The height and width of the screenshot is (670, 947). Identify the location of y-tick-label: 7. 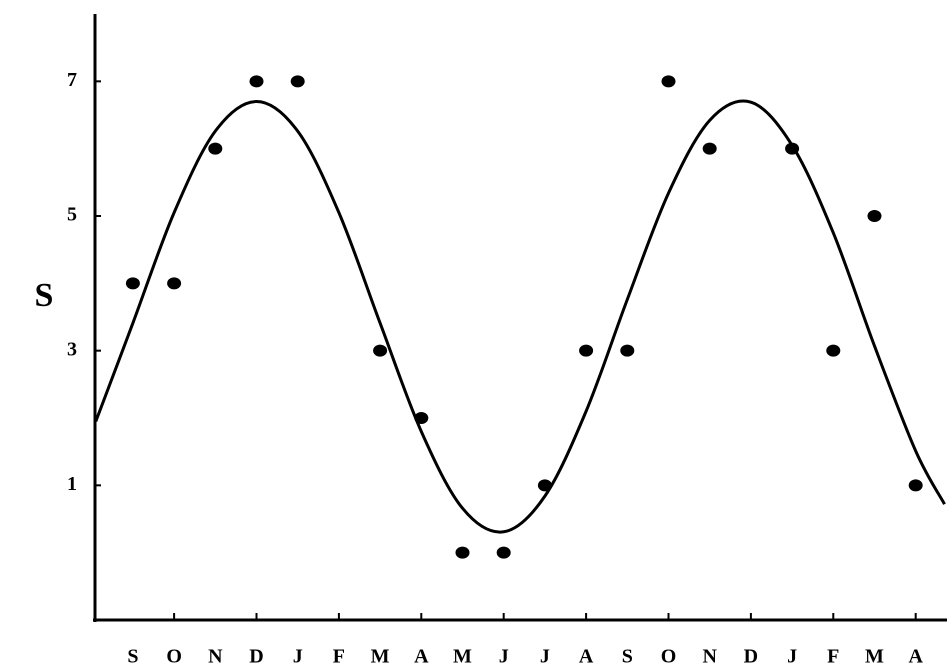
(72, 80).